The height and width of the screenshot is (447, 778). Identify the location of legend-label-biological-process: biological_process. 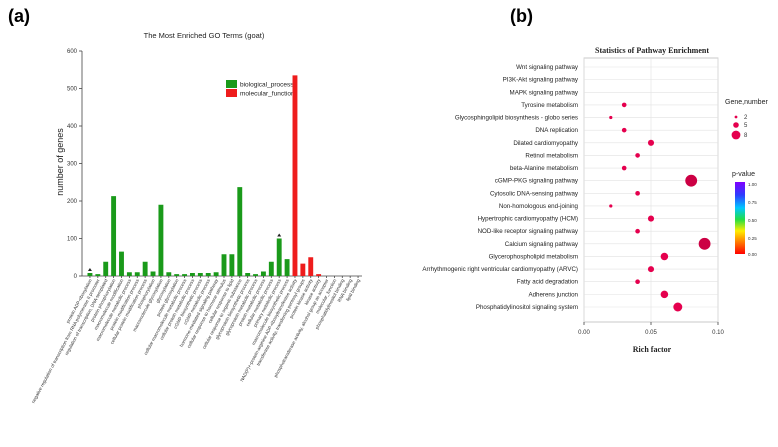
(267, 85).